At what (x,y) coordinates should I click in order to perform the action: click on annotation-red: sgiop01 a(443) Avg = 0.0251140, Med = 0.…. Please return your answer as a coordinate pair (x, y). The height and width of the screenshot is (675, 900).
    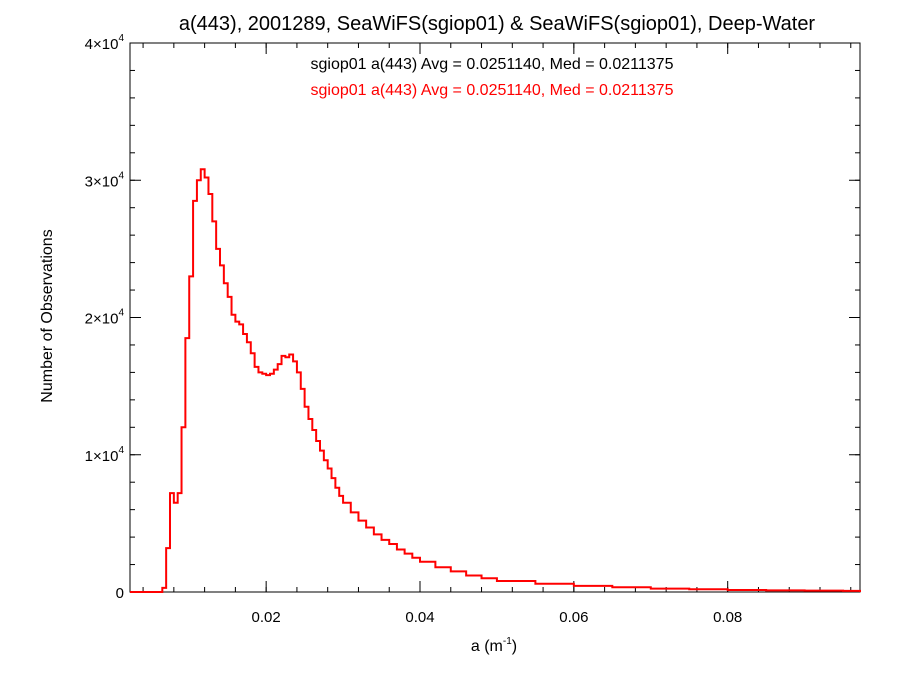
    Looking at the image, I should click on (492, 90).